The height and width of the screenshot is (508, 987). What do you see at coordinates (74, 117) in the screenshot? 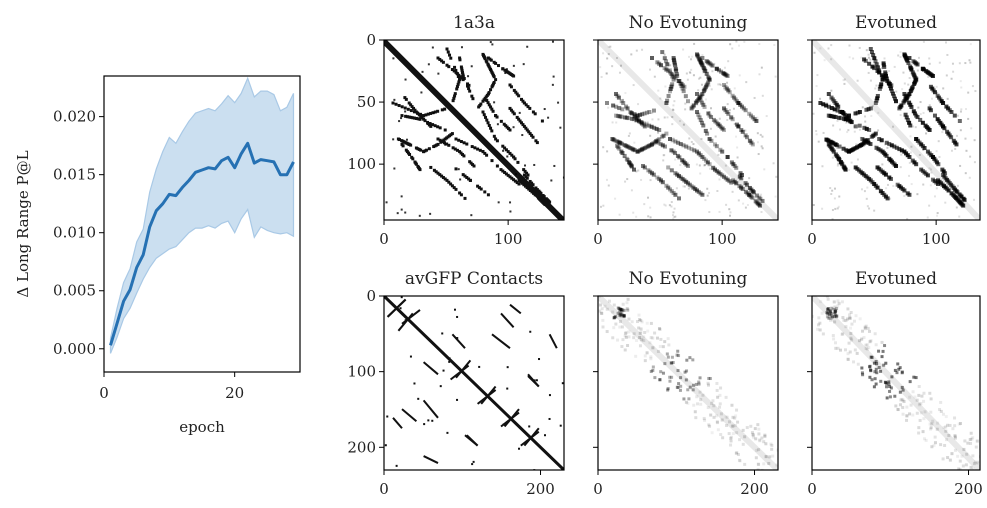
I see `y-tick-label: 0.020` at bounding box center [74, 117].